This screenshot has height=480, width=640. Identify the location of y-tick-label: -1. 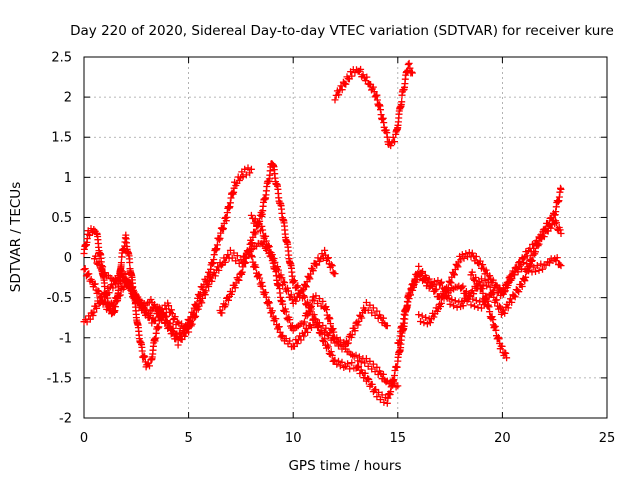
(65, 338).